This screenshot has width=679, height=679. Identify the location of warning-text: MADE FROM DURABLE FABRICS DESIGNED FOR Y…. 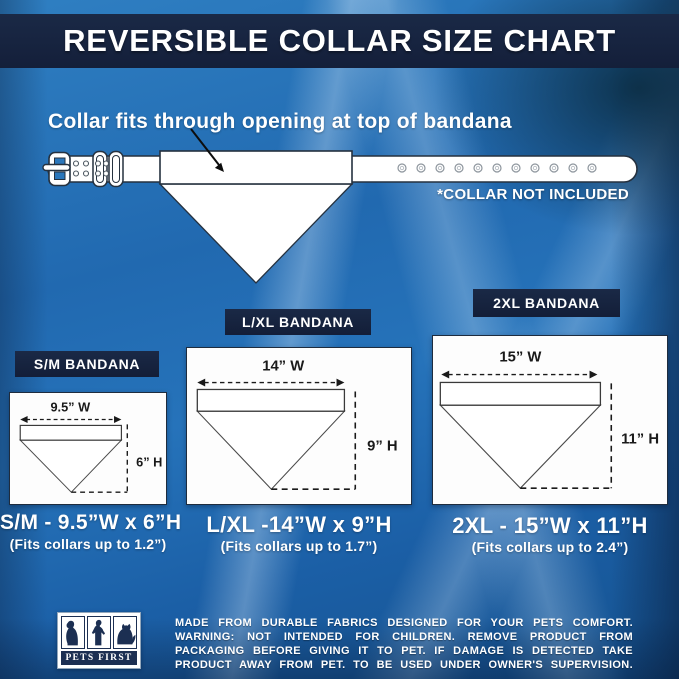
(404, 645).